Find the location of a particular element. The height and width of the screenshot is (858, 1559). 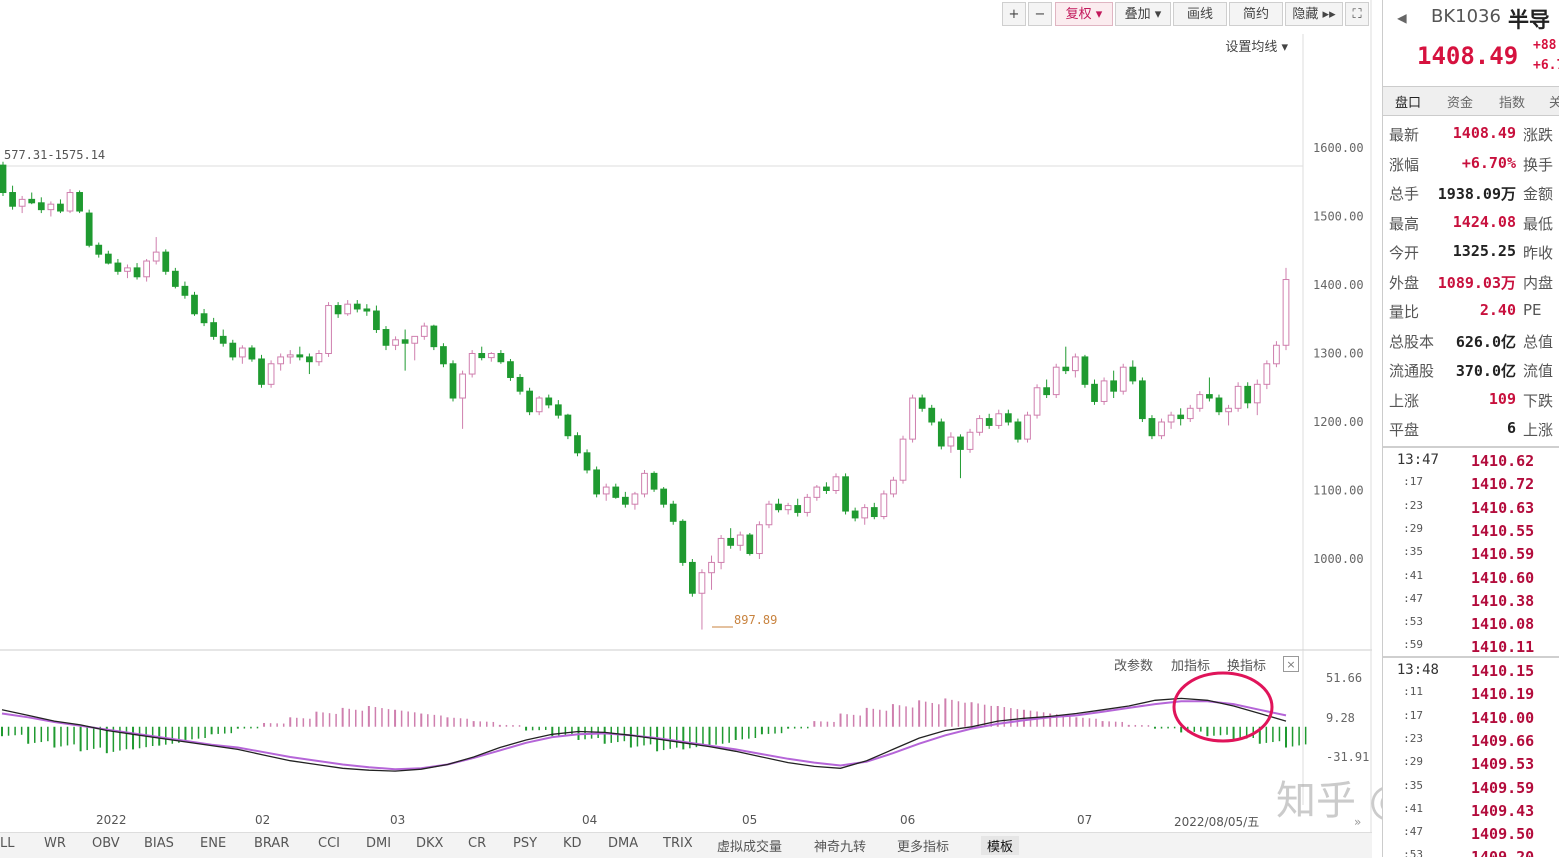

x-axis-label: 07 is located at coordinates (1084, 820).